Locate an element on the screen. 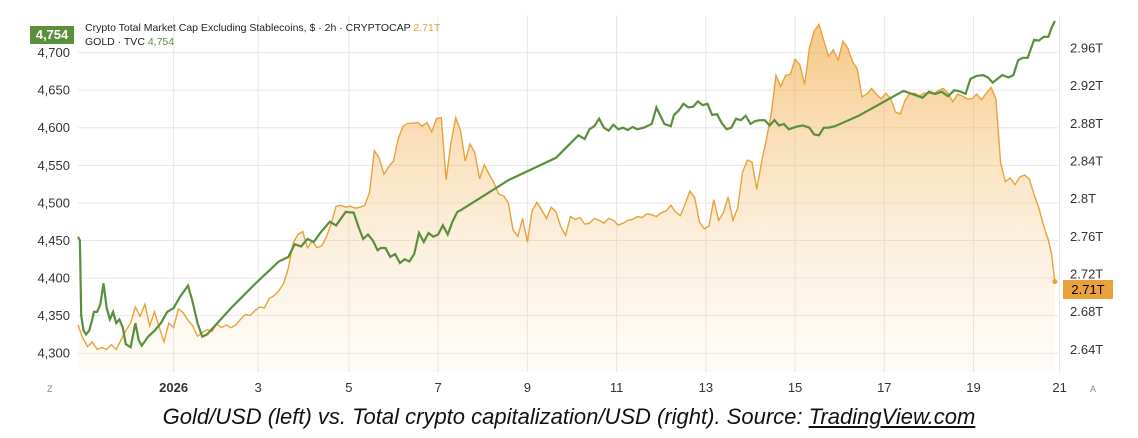  x-tick-label: 3 is located at coordinates (257, 387).